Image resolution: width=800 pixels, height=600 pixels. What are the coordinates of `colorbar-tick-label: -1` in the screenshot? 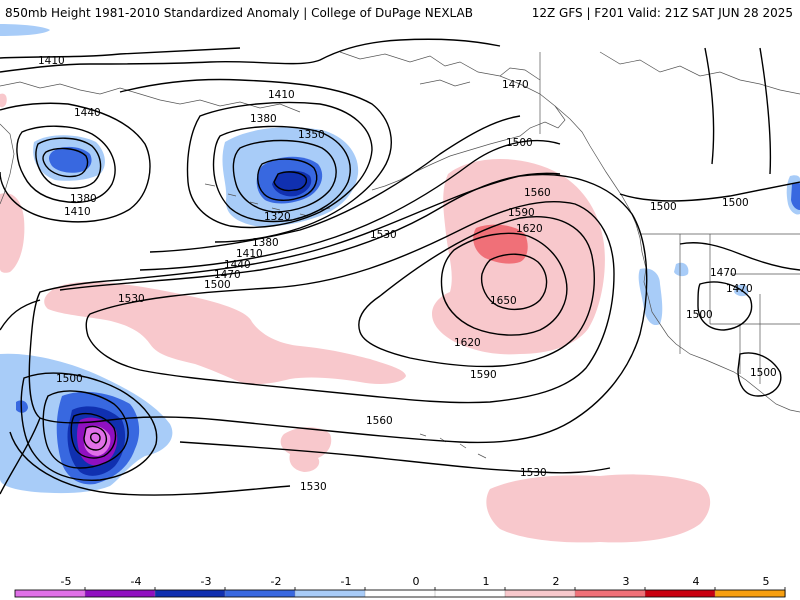 It's located at (346, 581).